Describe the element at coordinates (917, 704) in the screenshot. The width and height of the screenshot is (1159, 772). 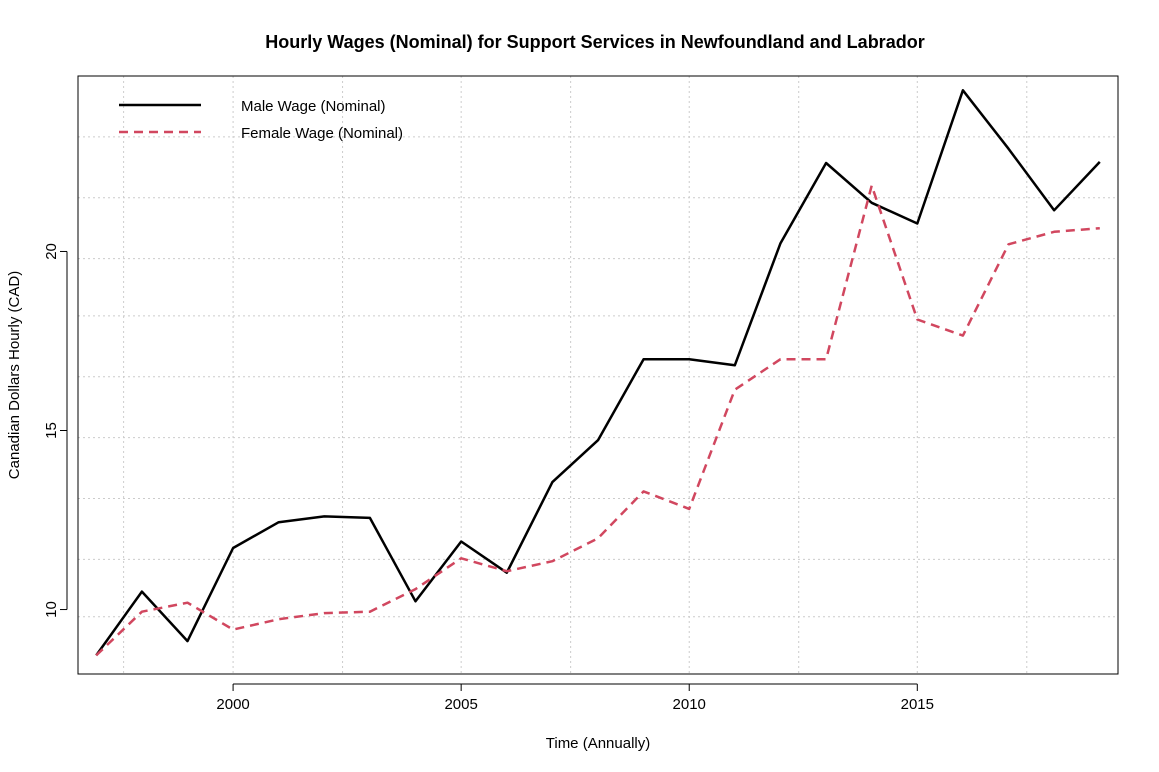
I see `x-tick-label-2015: 2015` at that location.